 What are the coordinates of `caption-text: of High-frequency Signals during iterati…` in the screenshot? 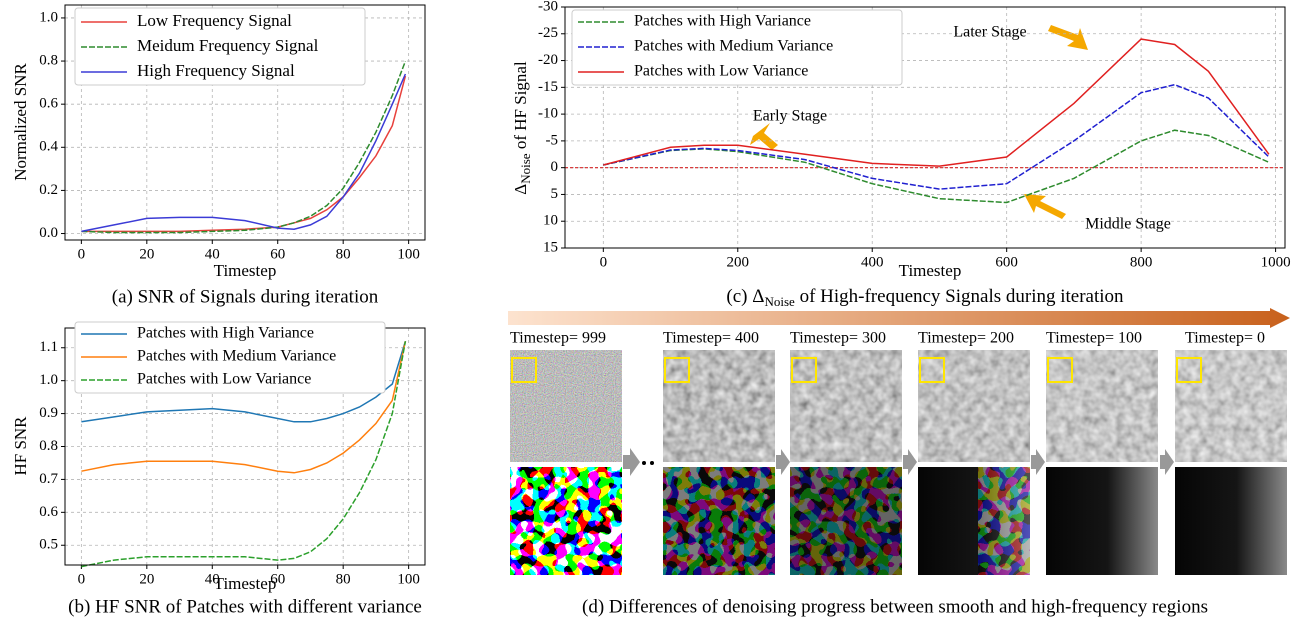 It's located at (959, 296).